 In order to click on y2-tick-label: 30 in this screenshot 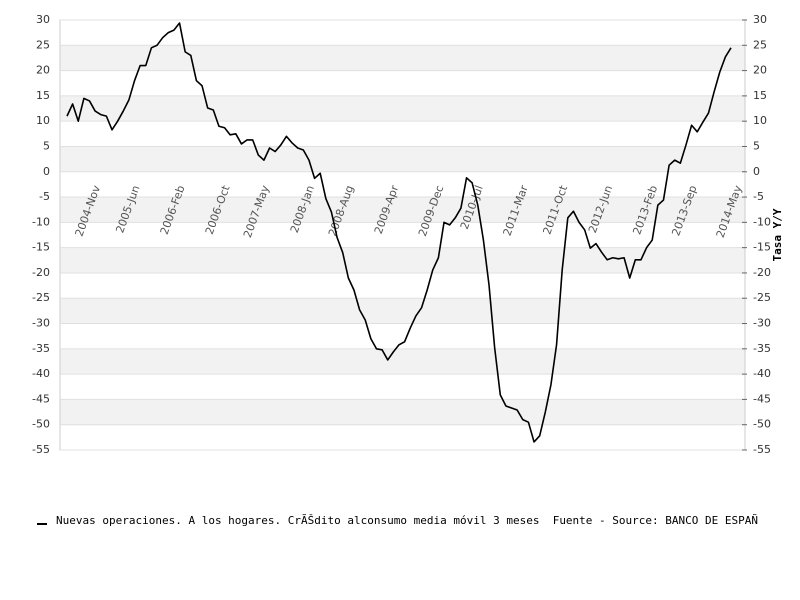, I will do `click(760, 19)`.